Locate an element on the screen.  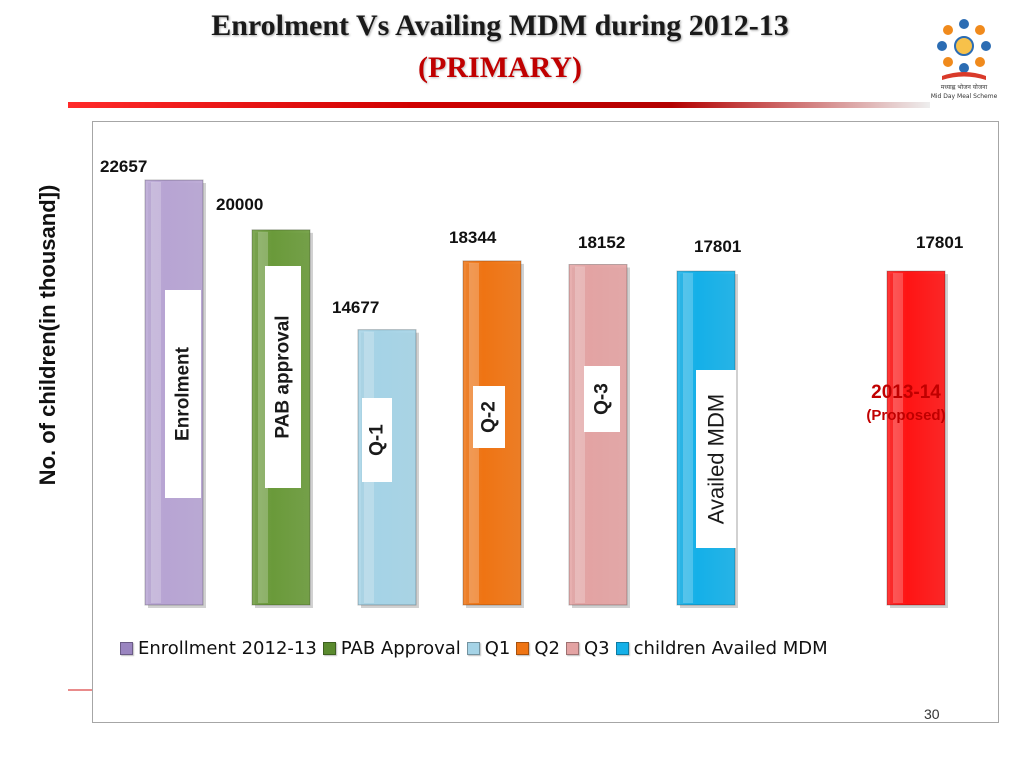
inner-label-1: PAB approval is located at coordinates (283, 376).